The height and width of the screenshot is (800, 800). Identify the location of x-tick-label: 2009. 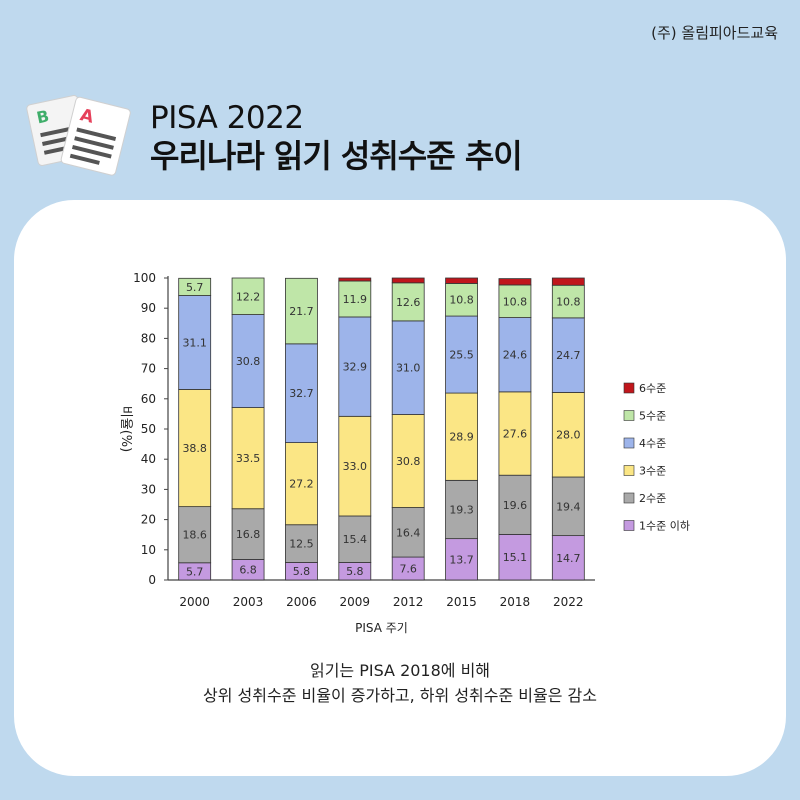
(355, 602).